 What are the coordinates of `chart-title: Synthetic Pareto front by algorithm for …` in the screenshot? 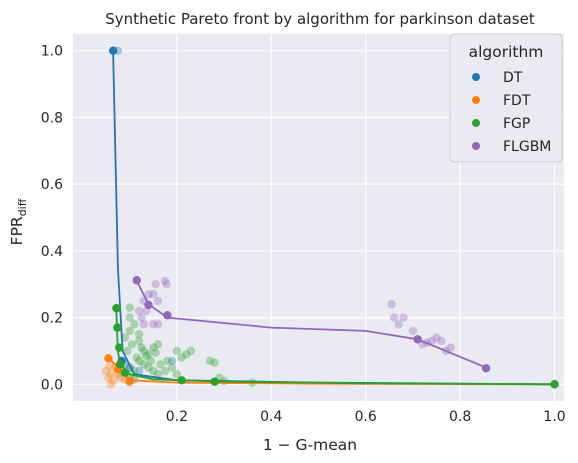 It's located at (320, 19).